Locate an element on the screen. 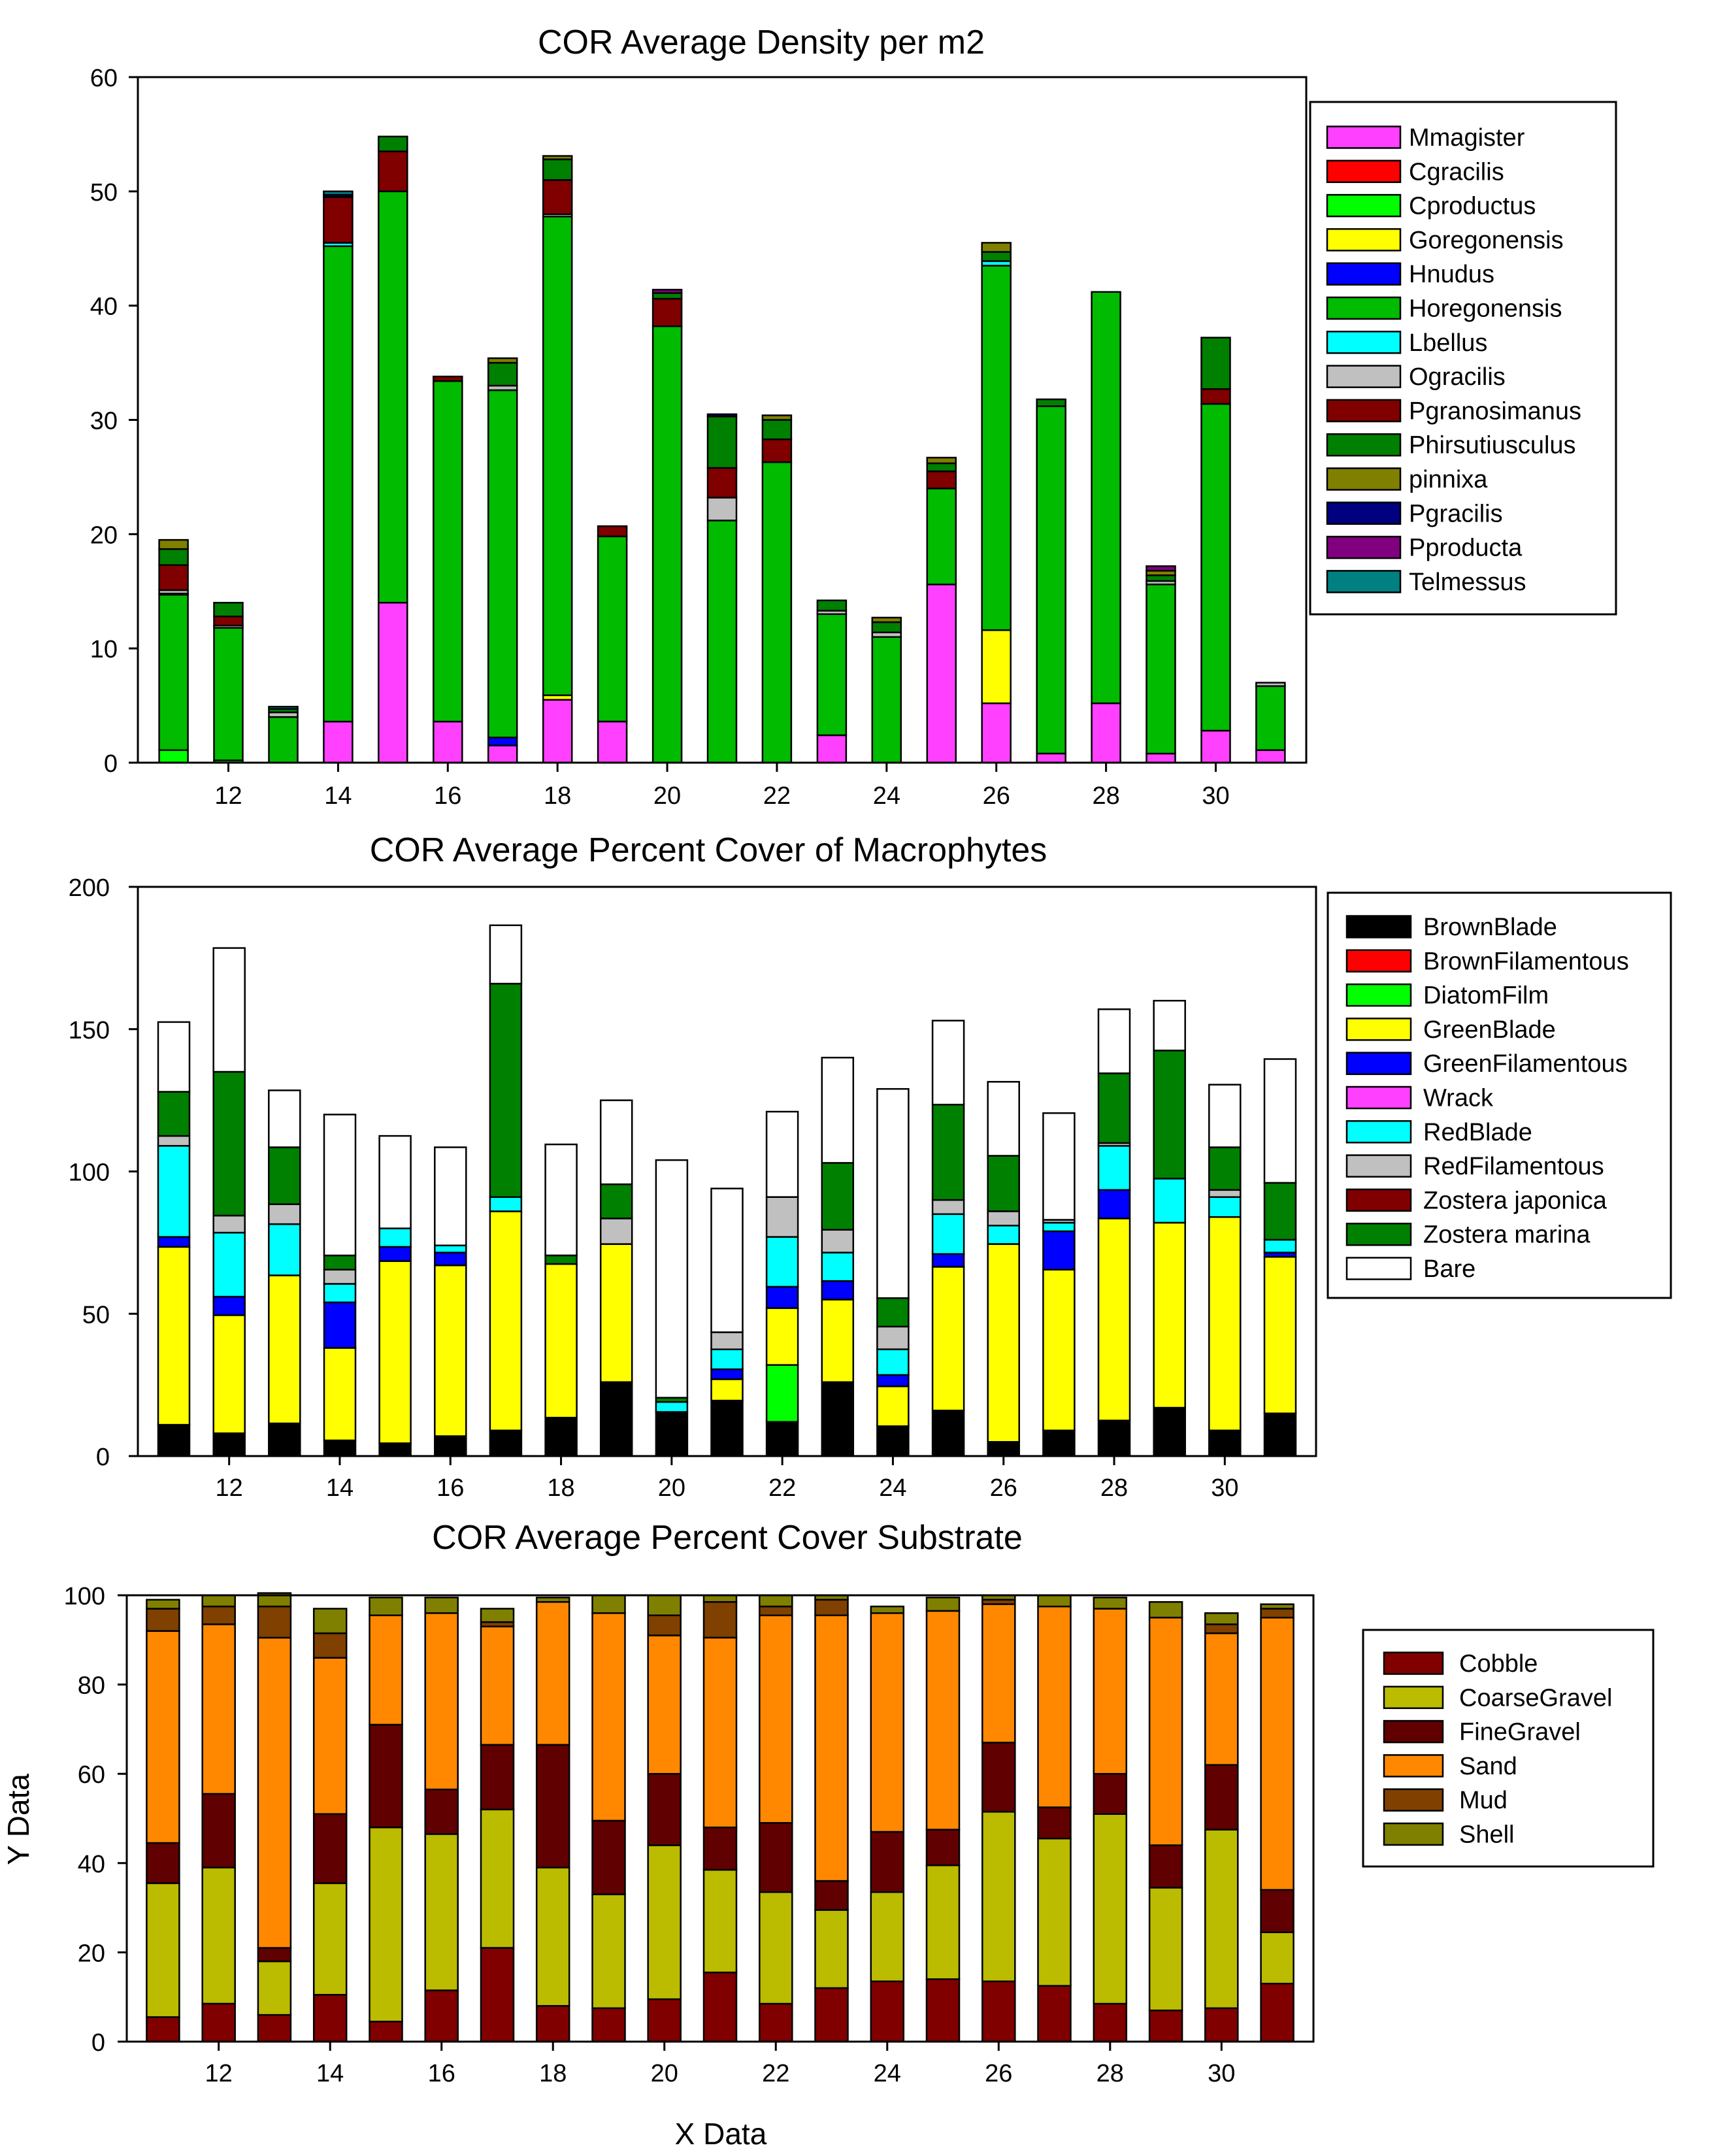  density-chart-bar-segment-pinnixa-x26 is located at coordinates (996, 247).